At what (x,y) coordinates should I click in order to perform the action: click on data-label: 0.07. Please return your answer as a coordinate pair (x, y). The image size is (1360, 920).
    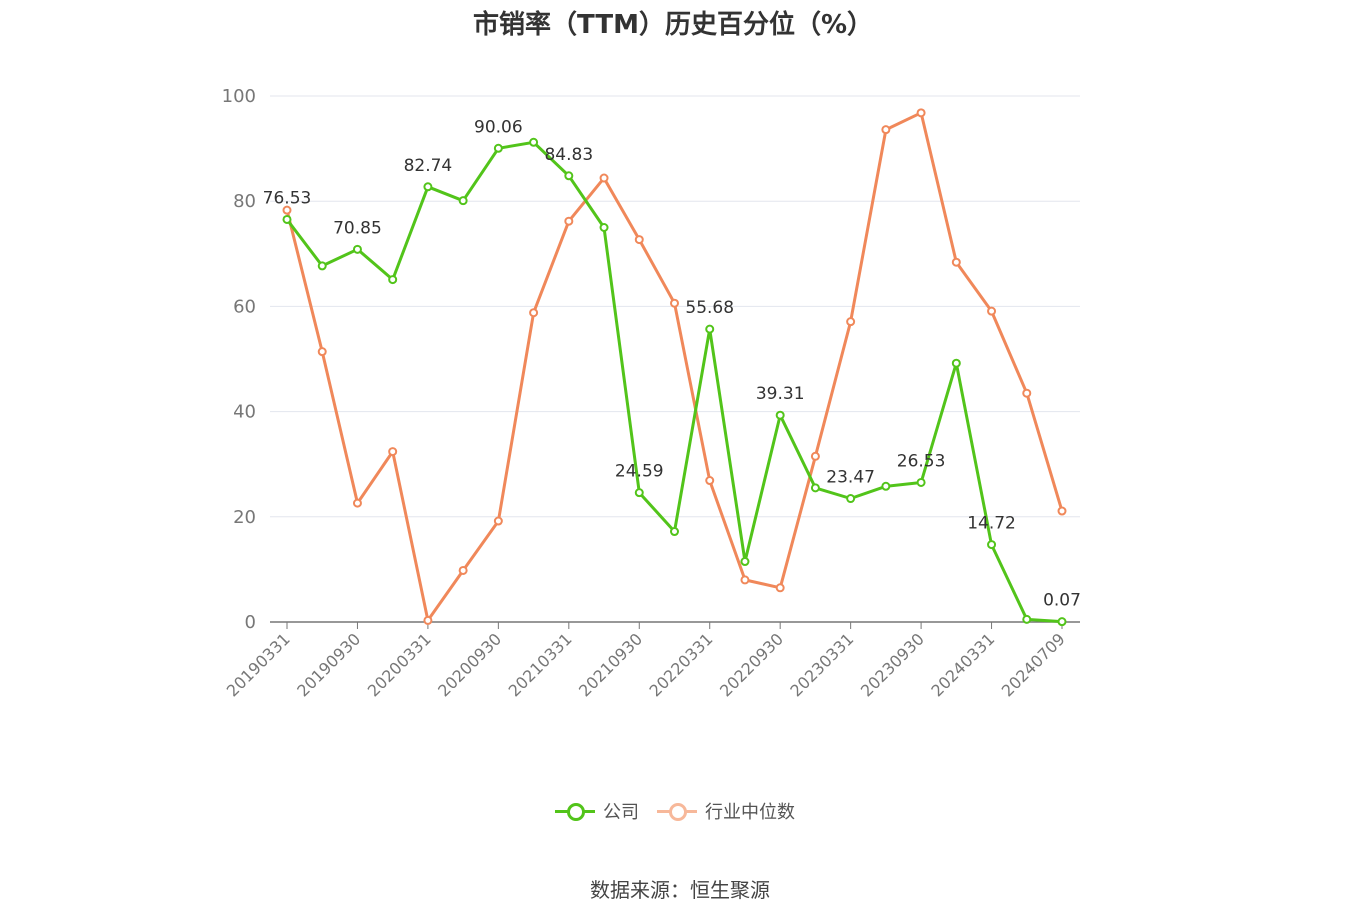
    Looking at the image, I should click on (1062, 601).